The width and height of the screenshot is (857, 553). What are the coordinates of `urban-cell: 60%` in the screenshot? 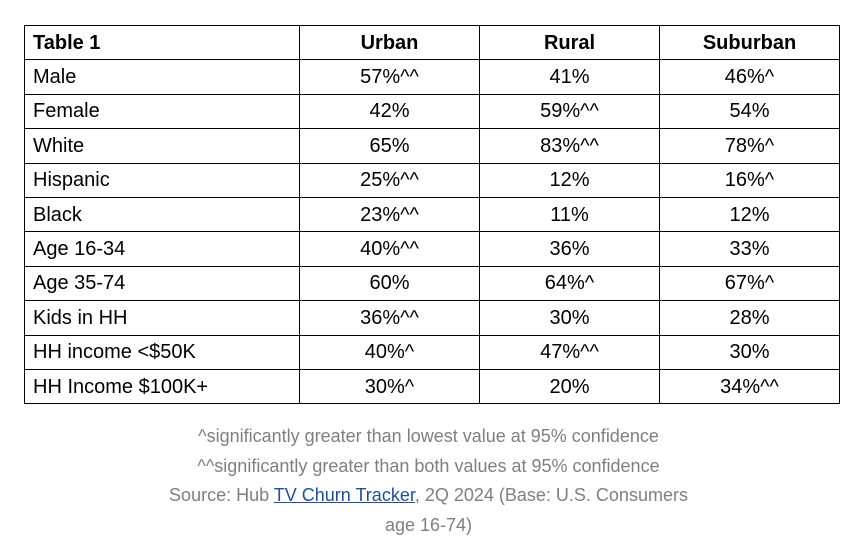 It's located at (389, 283).